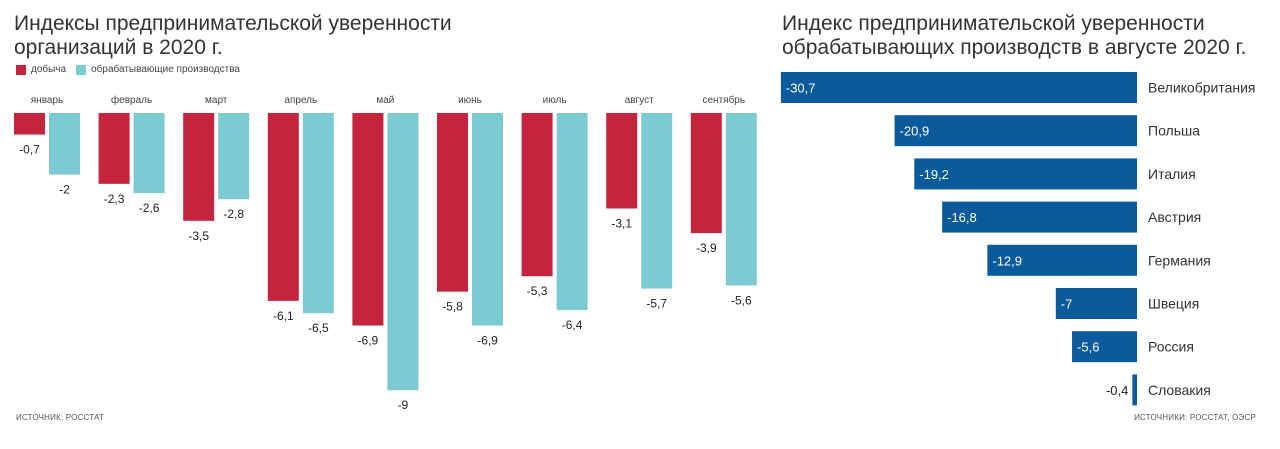 This screenshot has width=1280, height=449. Describe the element at coordinates (283, 316) in the screenshot. I see `mining-value-label: -6,1` at that location.